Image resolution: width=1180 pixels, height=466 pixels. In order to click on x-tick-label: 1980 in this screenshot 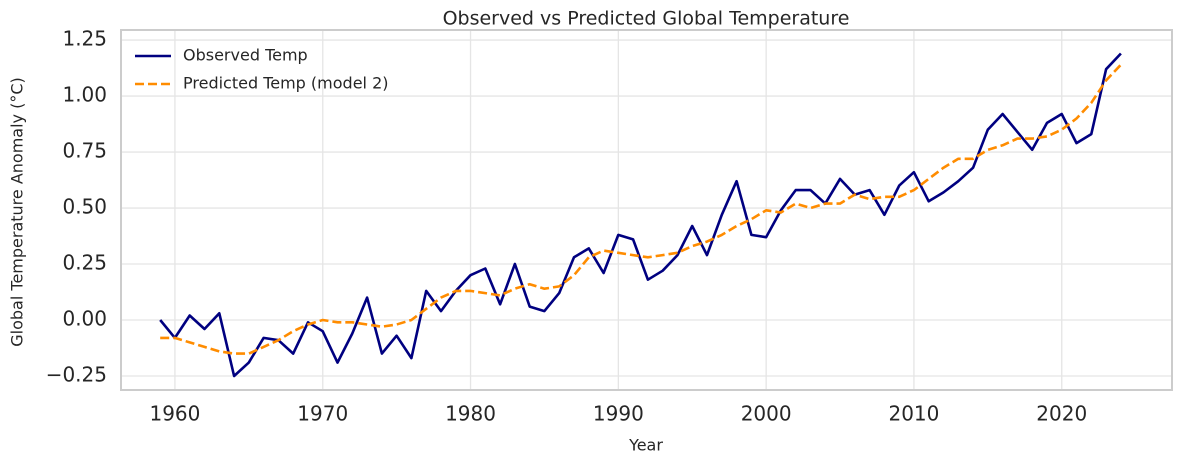, I will do `click(470, 414)`.